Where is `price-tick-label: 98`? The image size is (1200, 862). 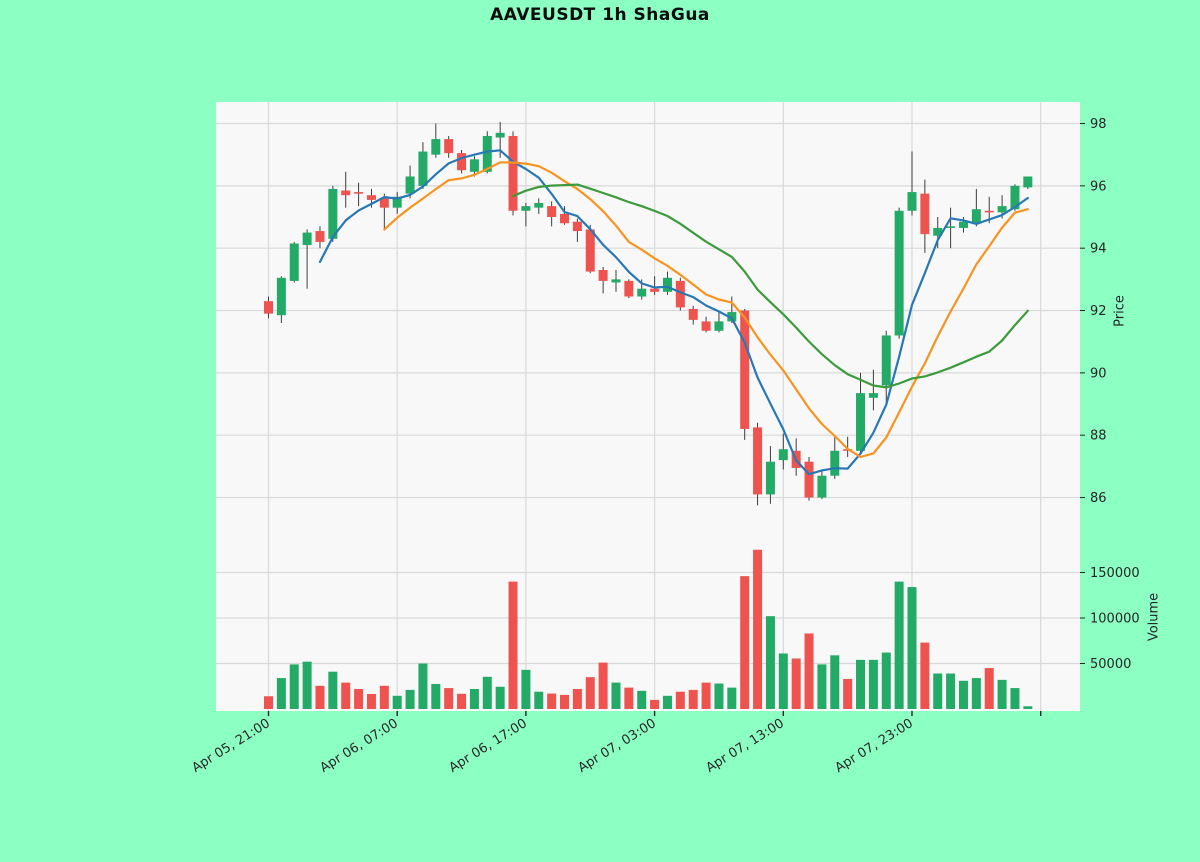 price-tick-label: 98 is located at coordinates (1098, 124).